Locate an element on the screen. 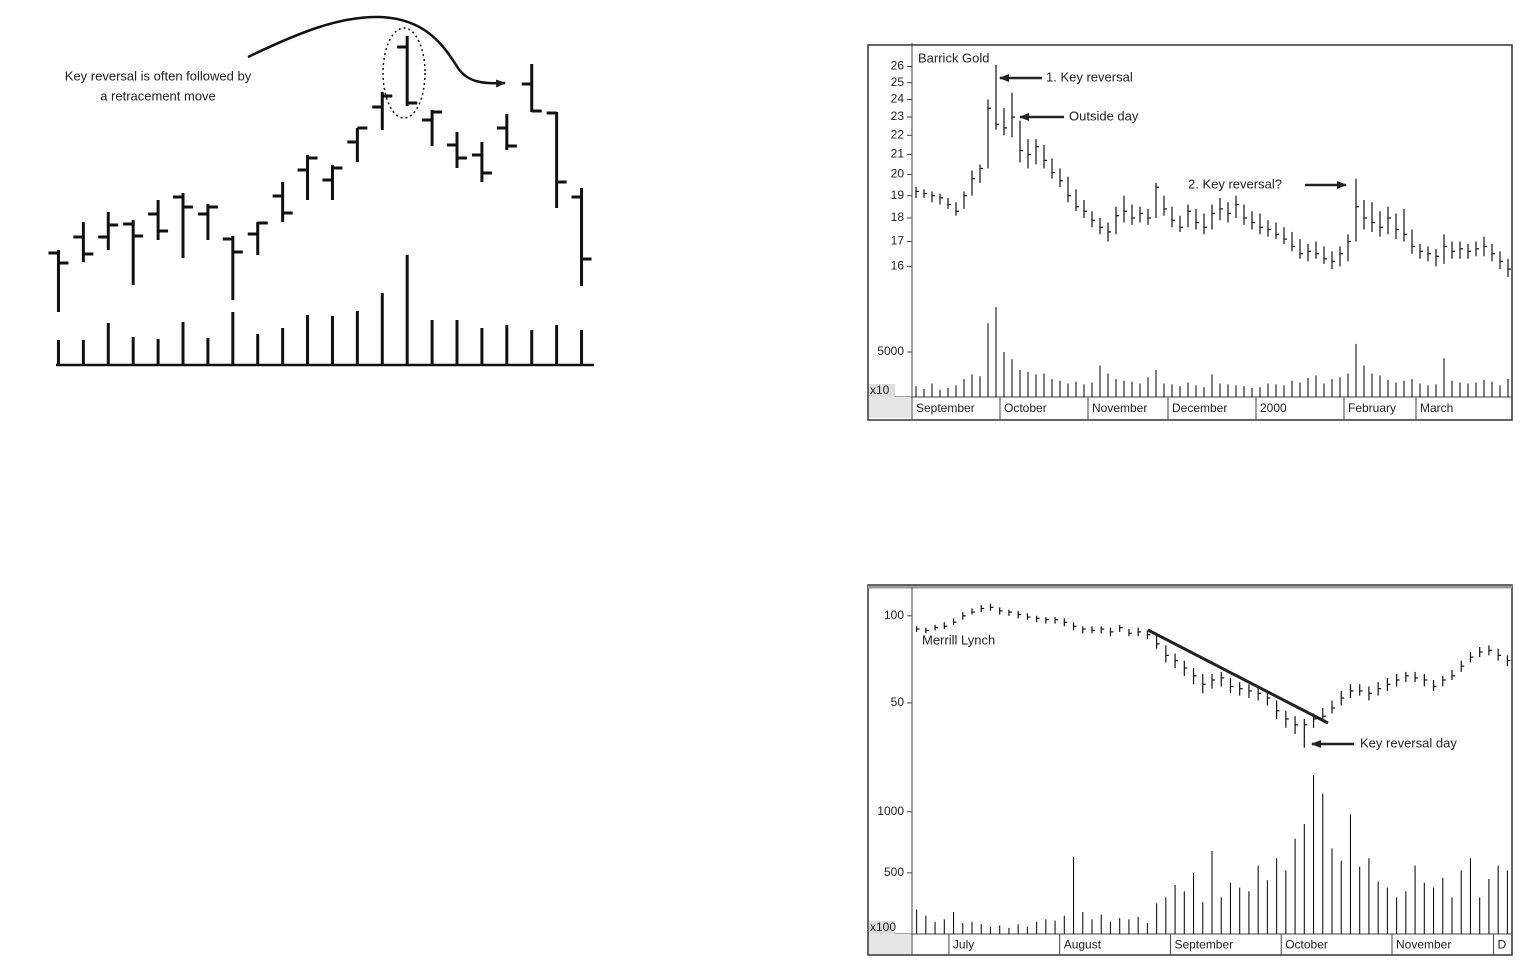  annotation: 2. Key reversal? is located at coordinates (1235, 183).